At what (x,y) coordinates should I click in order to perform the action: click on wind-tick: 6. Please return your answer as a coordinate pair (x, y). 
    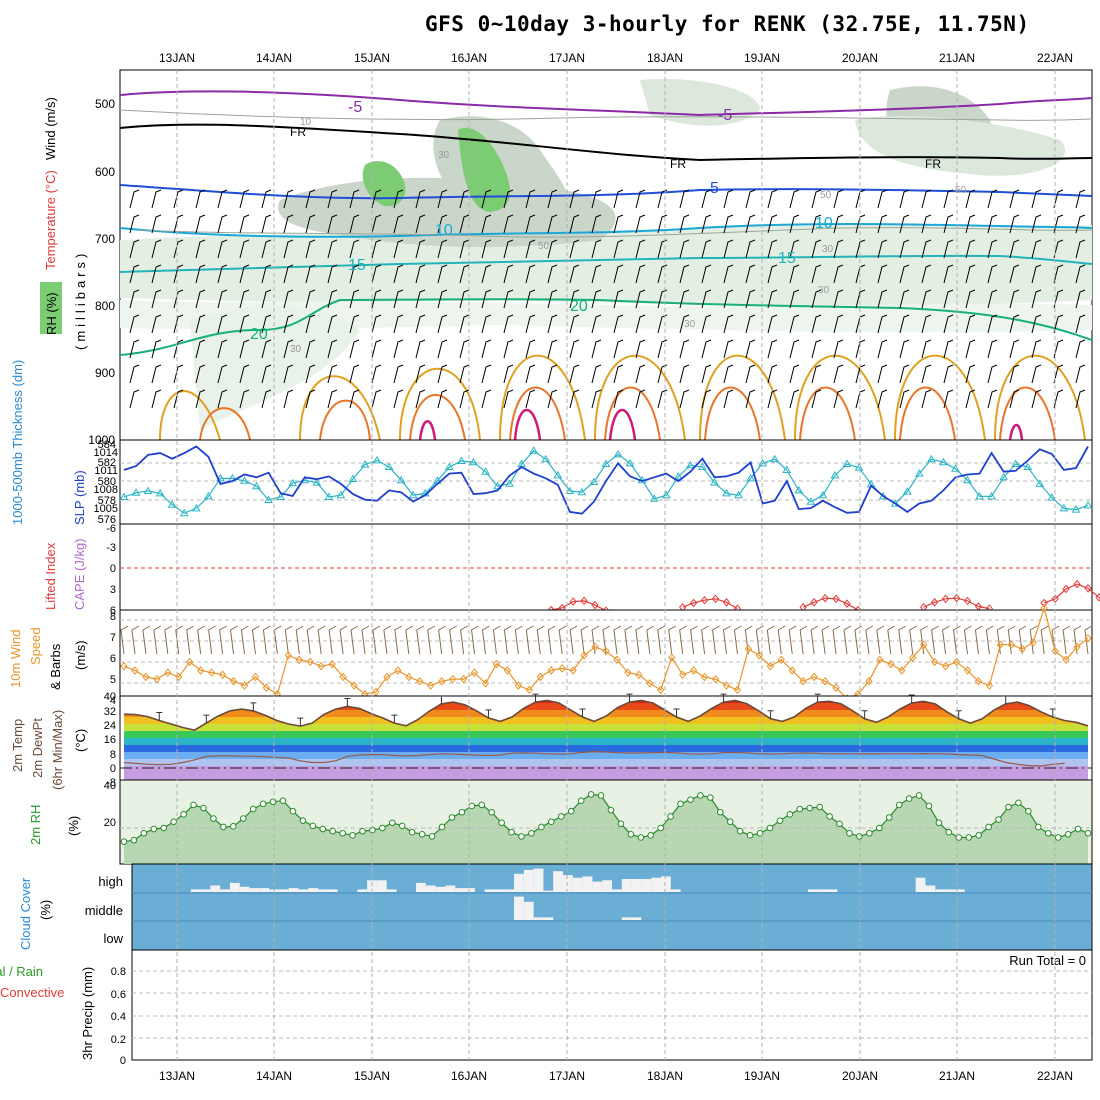
    Looking at the image, I should click on (113, 659).